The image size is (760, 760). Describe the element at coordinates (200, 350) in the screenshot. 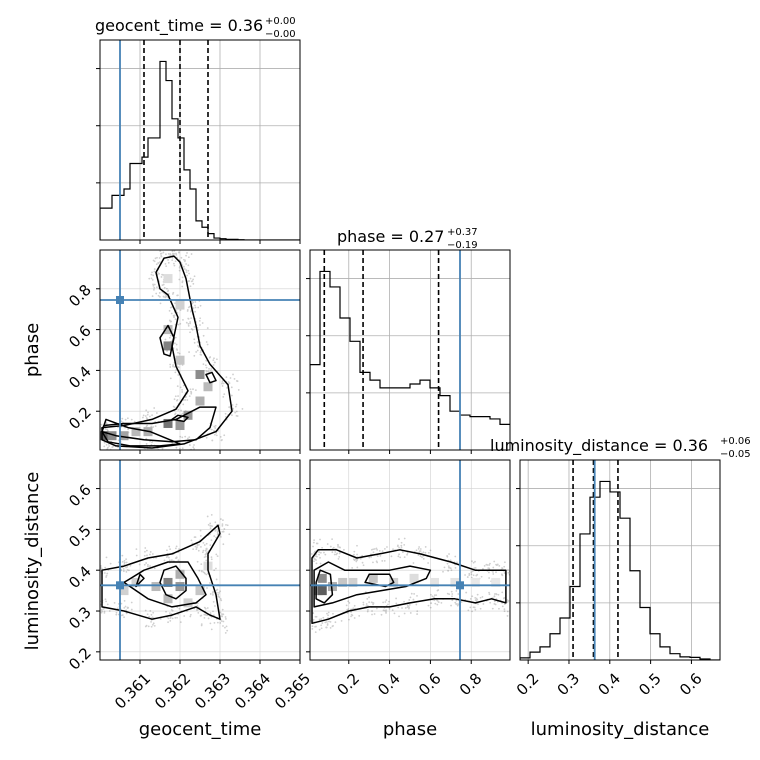

I see `panel-frame` at that location.